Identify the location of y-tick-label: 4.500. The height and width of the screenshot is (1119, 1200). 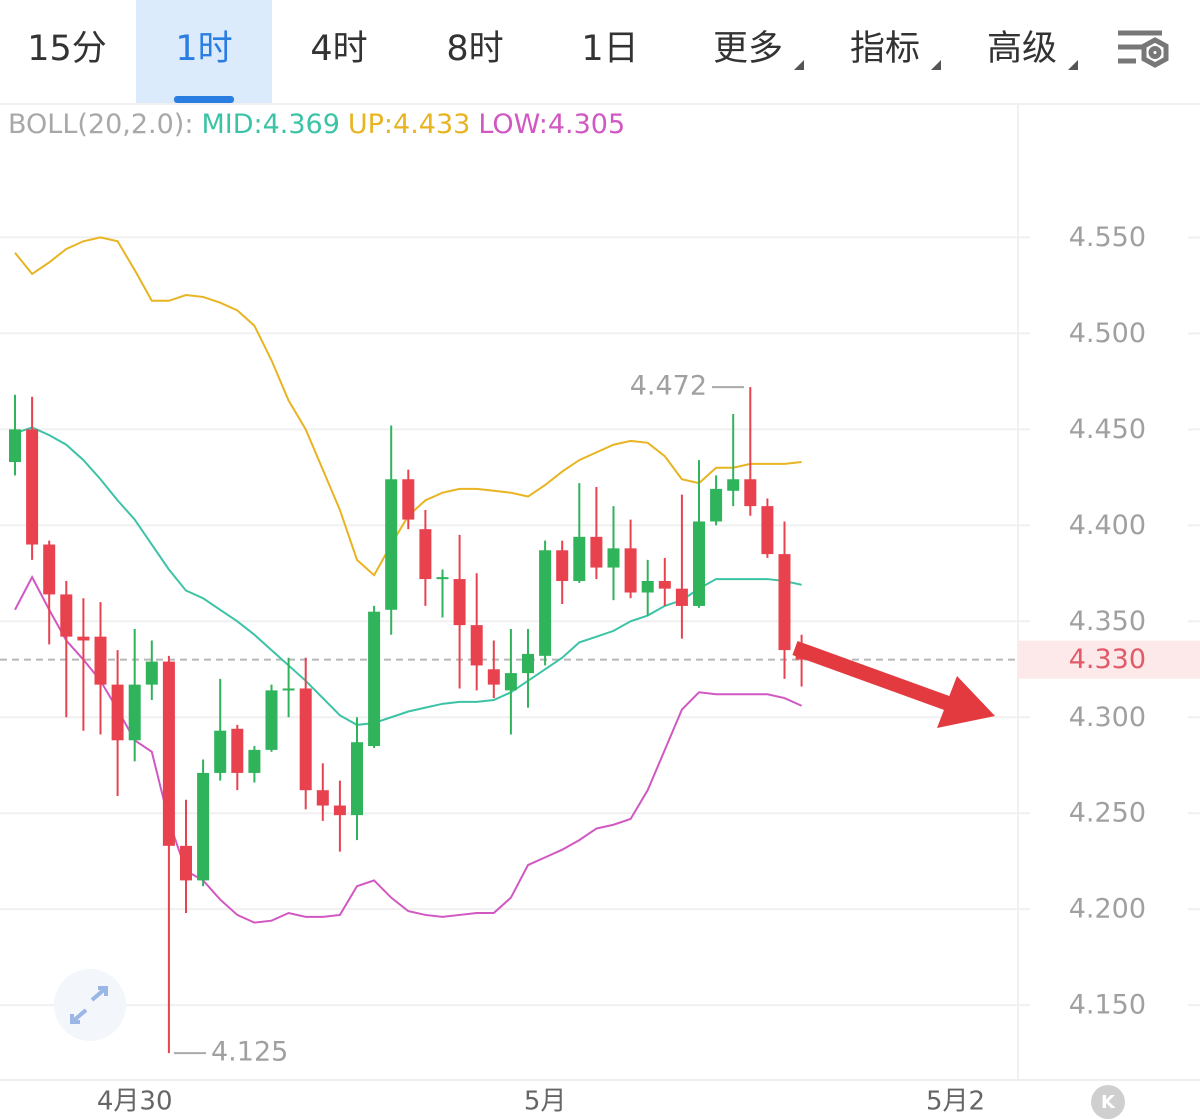
(1107, 333).